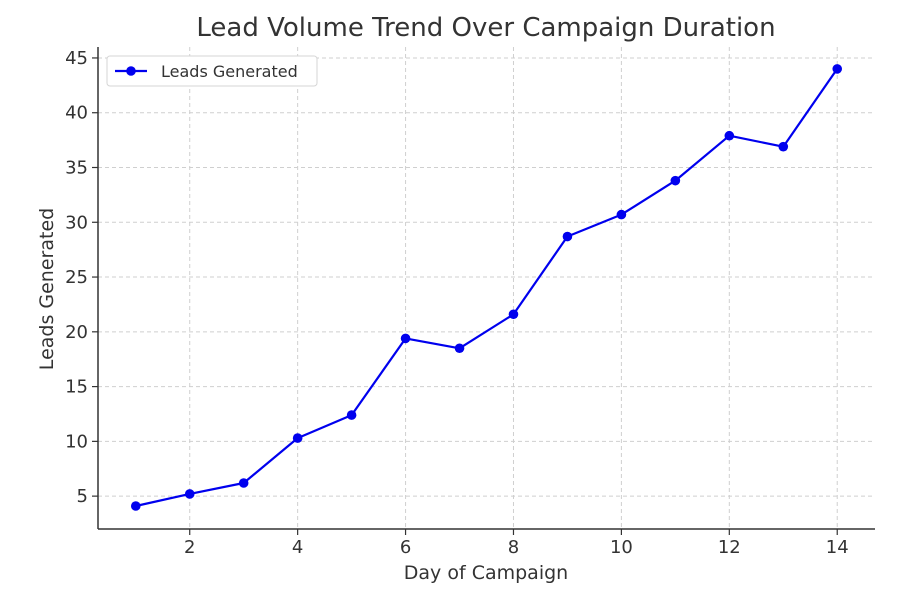  I want to click on y-tick-label: 35, so click(76, 168).